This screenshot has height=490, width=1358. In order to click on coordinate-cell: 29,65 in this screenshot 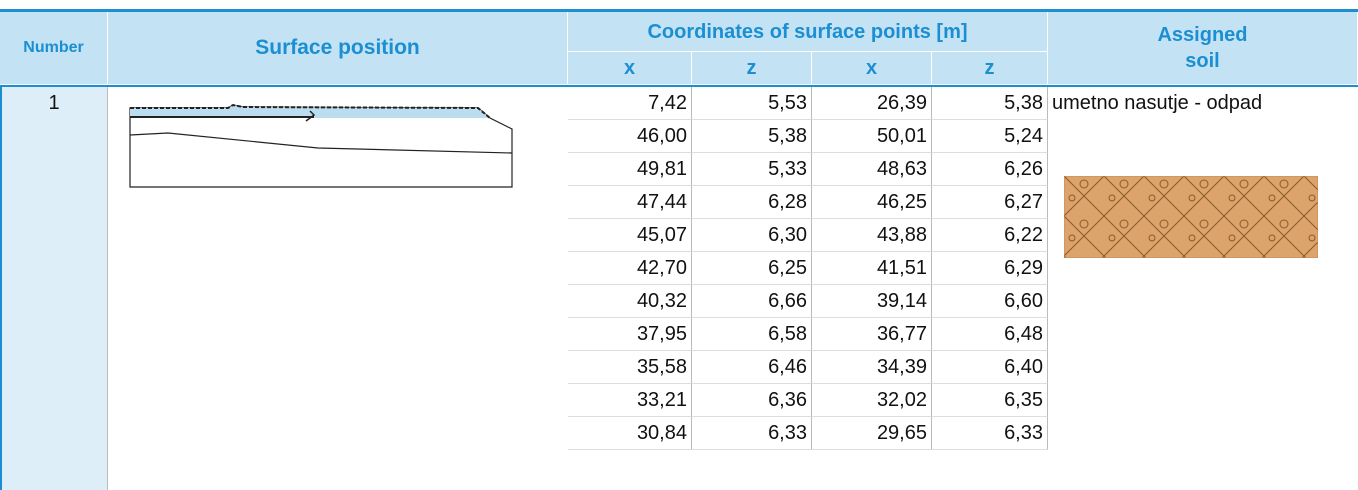, I will do `click(872, 433)`.